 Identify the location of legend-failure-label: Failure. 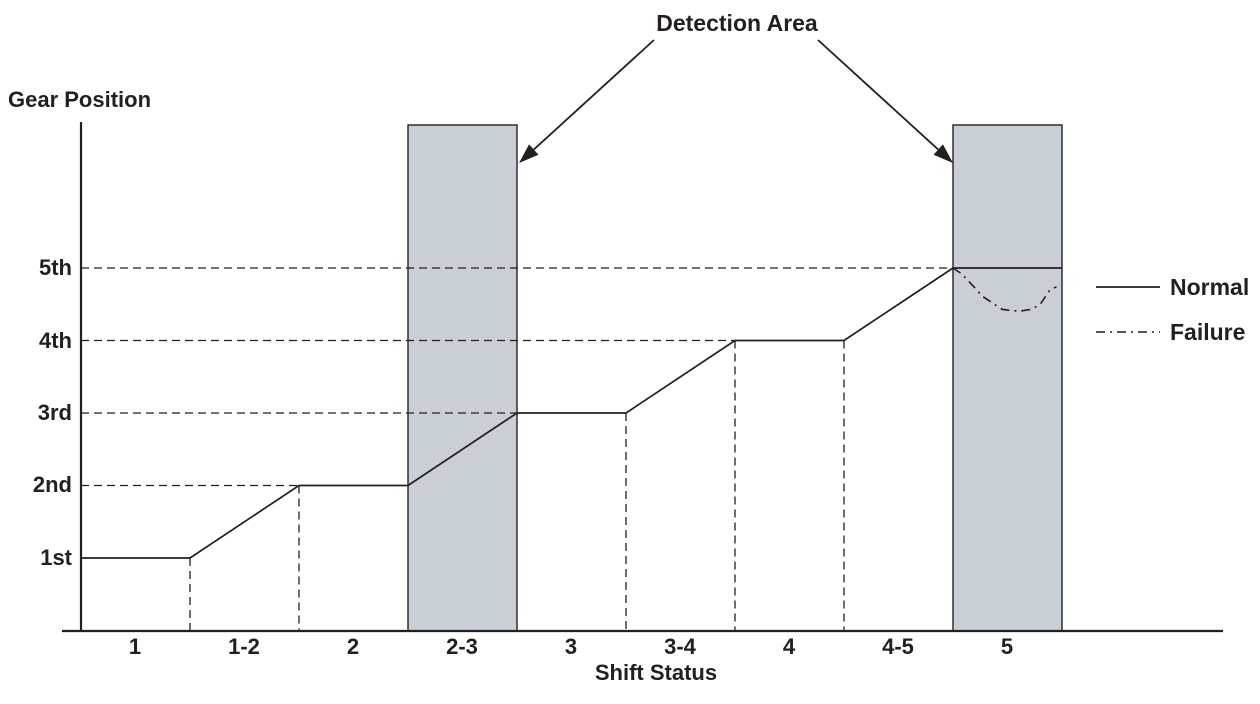
(1208, 332).